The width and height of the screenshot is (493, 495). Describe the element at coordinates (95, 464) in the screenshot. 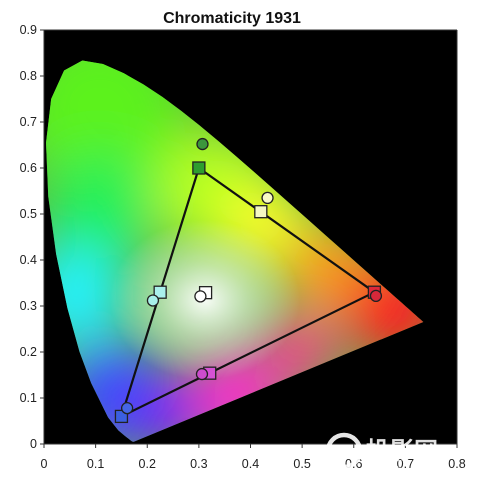

I see `x-tick-label: 0.1` at that location.